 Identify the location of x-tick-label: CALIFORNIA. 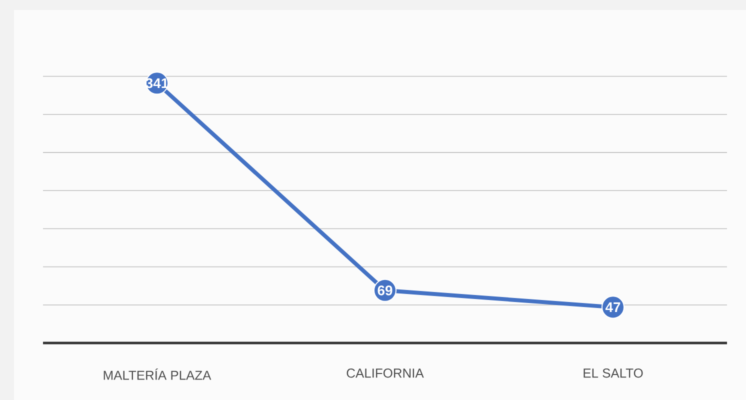
(385, 373).